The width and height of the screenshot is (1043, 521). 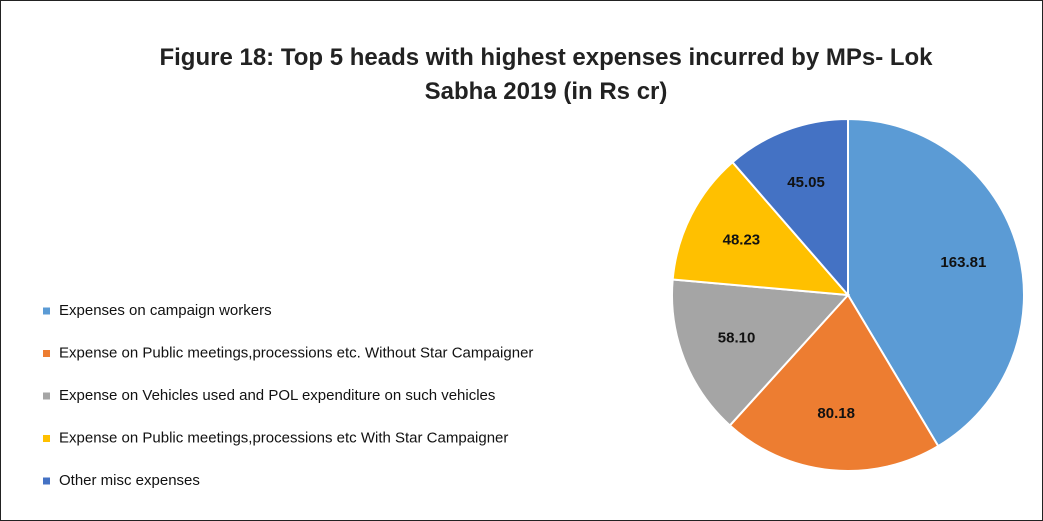 What do you see at coordinates (165, 310) in the screenshot?
I see `legend-text: Expenses on campaign workers` at bounding box center [165, 310].